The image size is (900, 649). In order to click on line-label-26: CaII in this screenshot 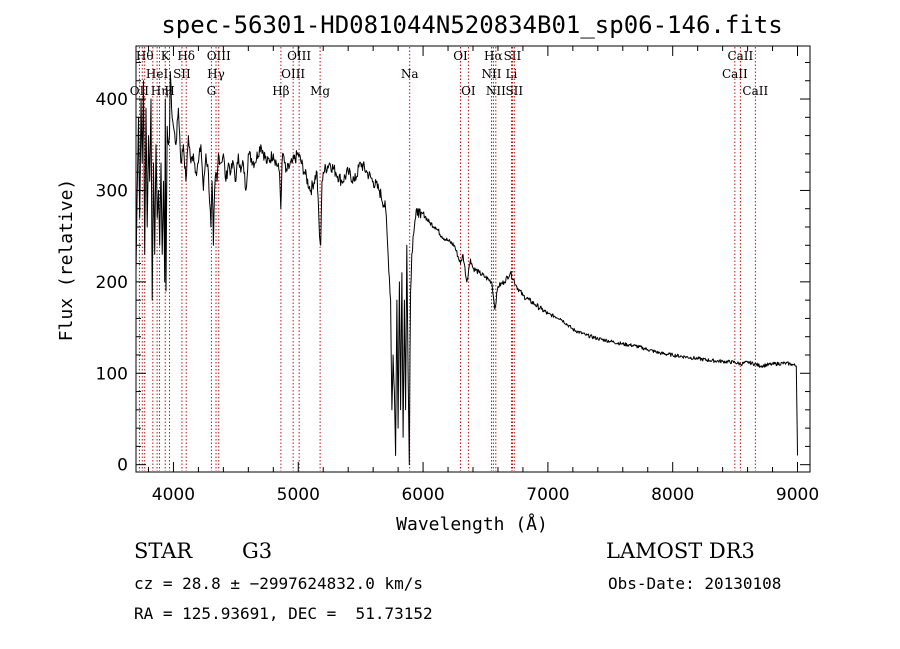, I will do `click(735, 74)`.